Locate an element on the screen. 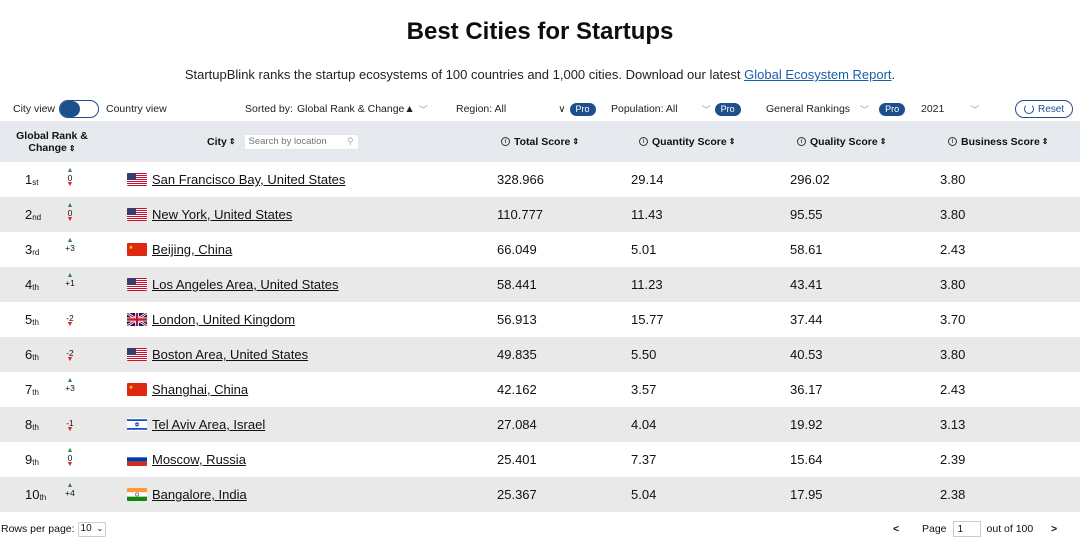 This screenshot has width=1080, height=552. city-cell: Moscow, Russia is located at coordinates (186, 459).